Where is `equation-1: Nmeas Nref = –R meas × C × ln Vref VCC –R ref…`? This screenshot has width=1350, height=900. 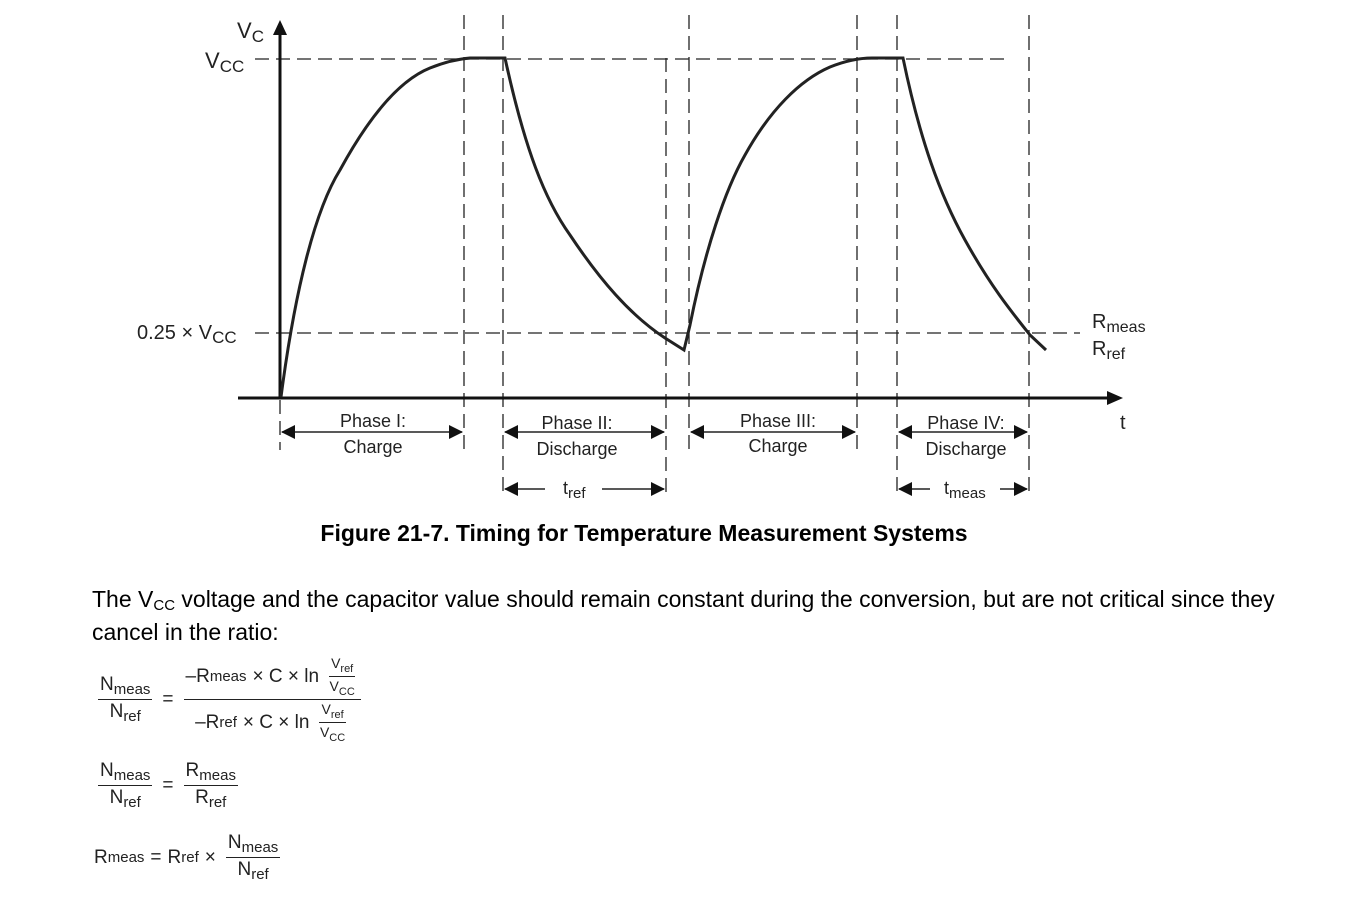
equation-1: Nmeas Nref = –R meas × C × ln Vref VCC –R ref… is located at coordinates (229, 699).